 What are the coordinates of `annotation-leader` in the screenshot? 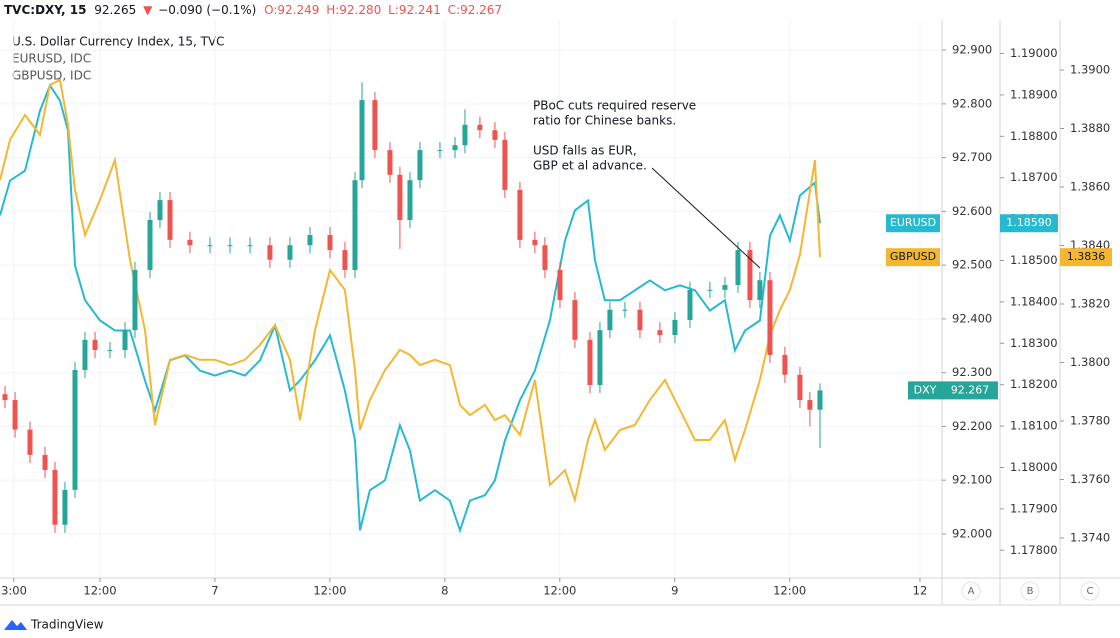 It's located at (706, 218).